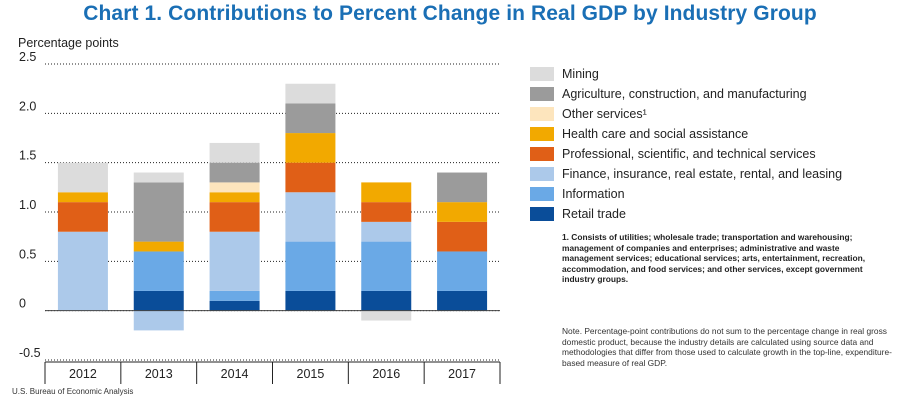  I want to click on x-tick-label: 2016, so click(386, 374).